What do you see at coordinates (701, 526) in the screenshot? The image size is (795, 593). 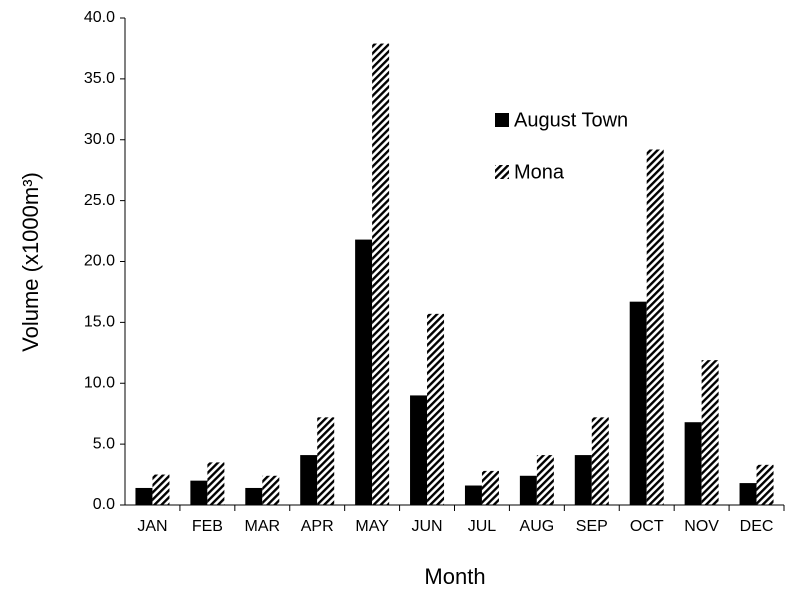 I see `x-tick-label: NOV` at bounding box center [701, 526].